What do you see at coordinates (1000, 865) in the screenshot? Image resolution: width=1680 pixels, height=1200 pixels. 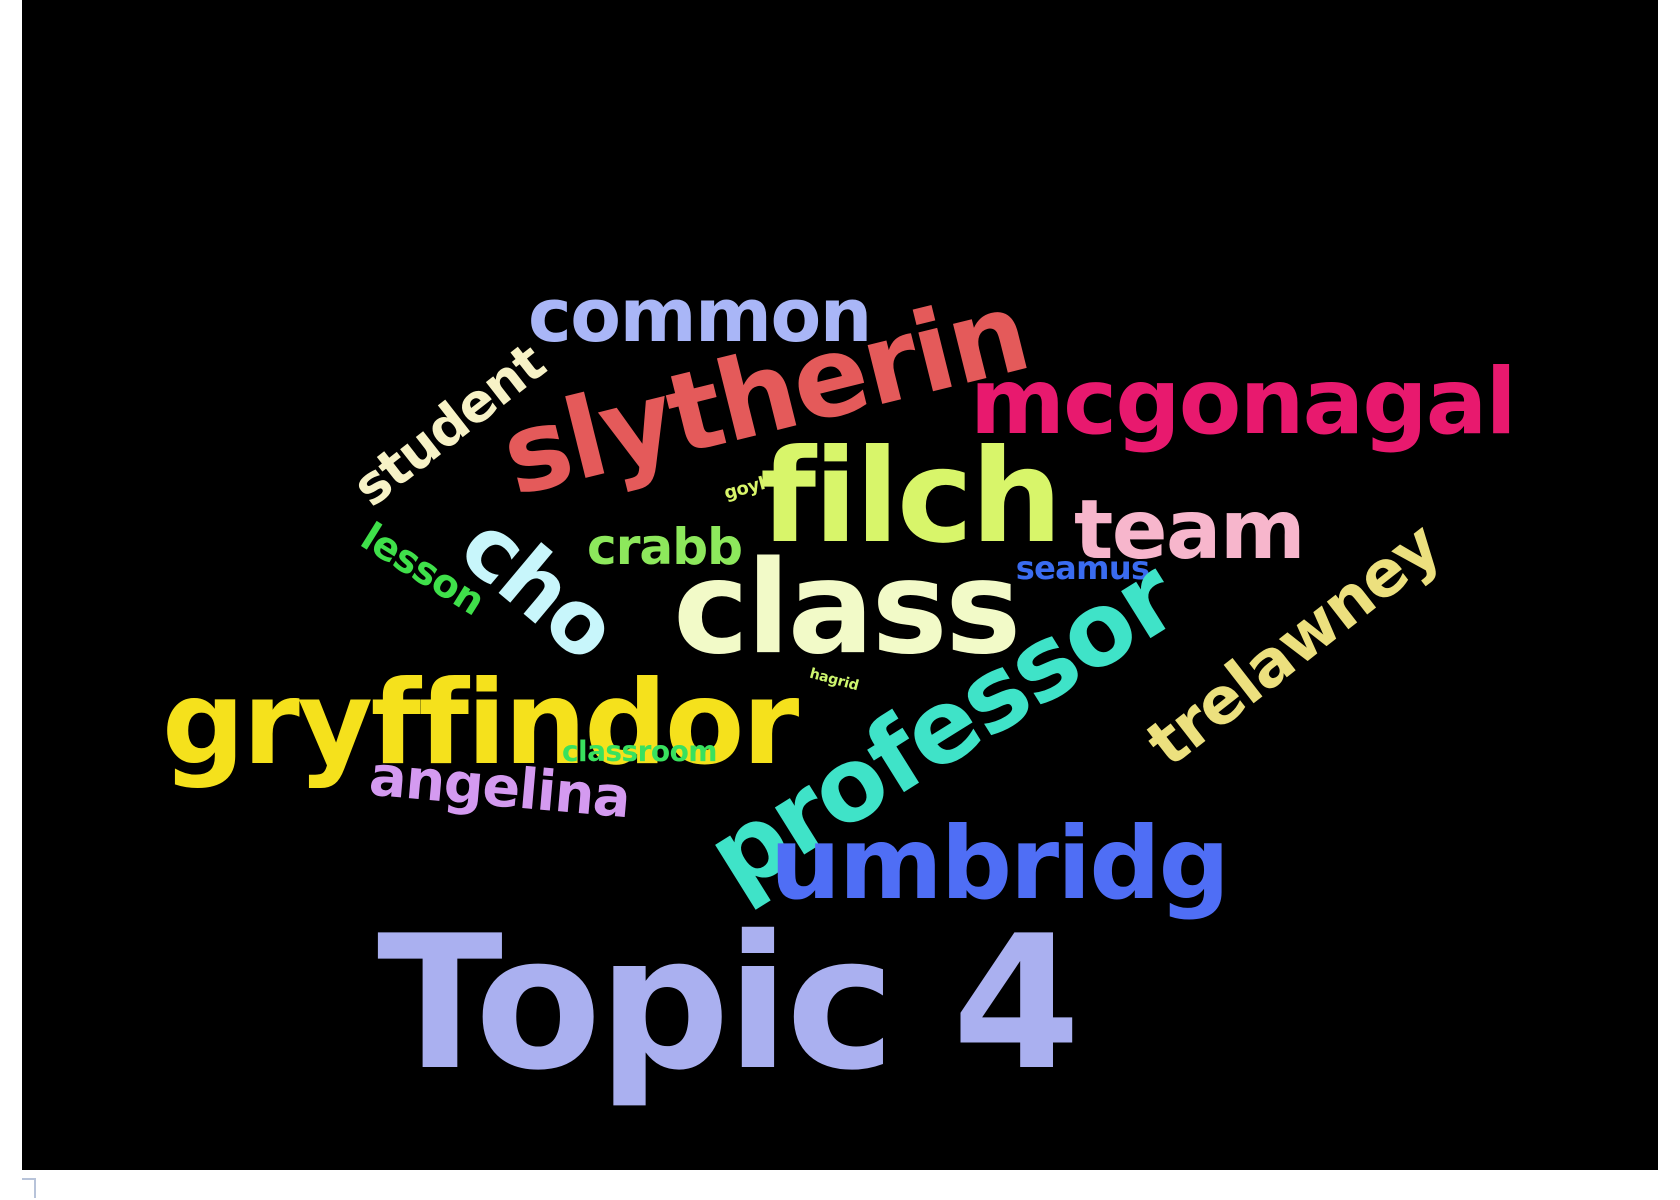 I see `word-umbridg: umbridg` at bounding box center [1000, 865].